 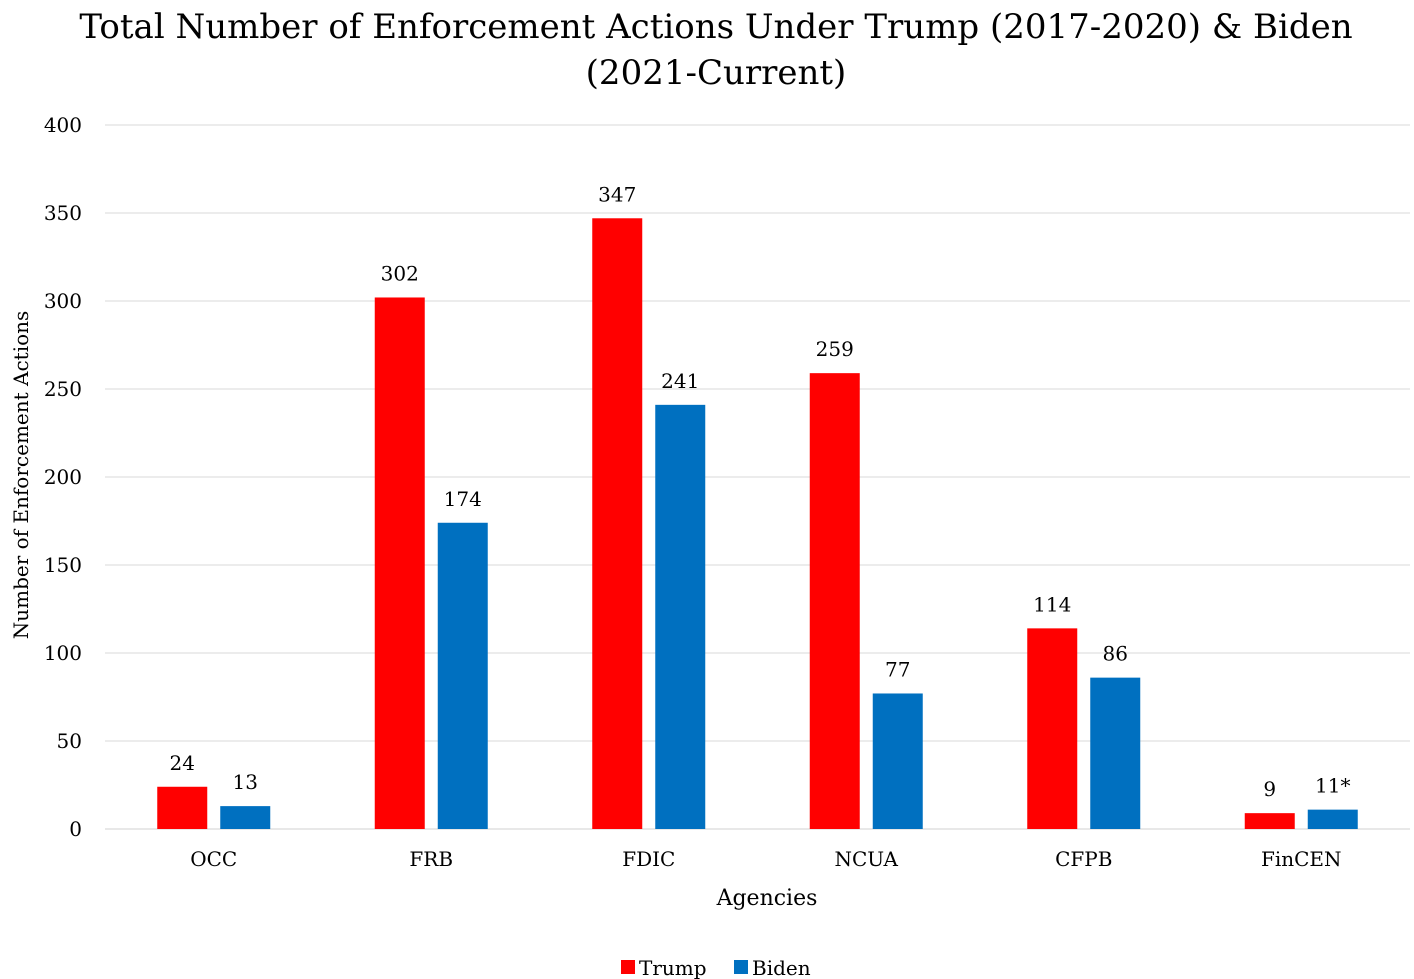 What do you see at coordinates (182, 763) in the screenshot?
I see `data-label: 24` at bounding box center [182, 763].